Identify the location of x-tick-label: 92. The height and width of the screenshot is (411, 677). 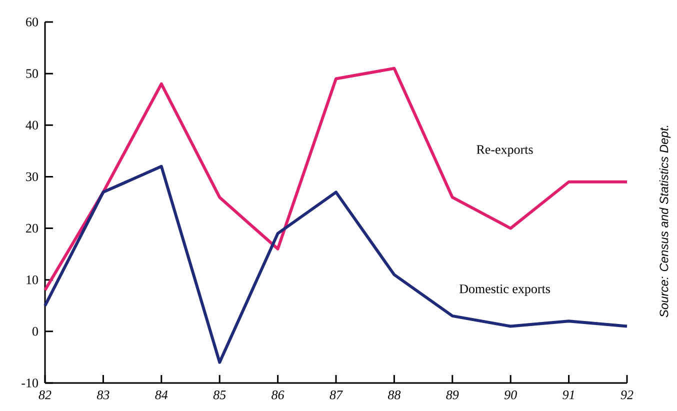
(627, 395).